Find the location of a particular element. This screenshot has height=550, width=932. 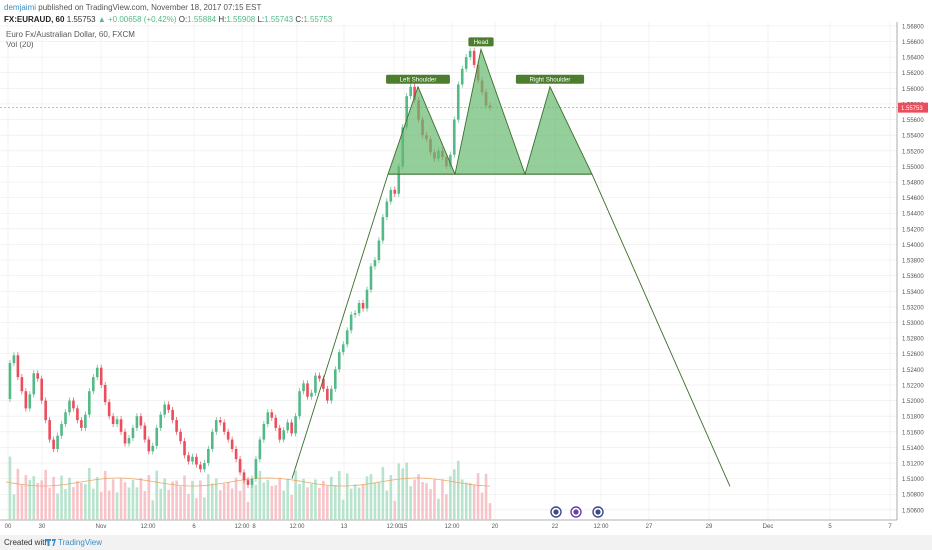

y-tick-label: 1.52000 is located at coordinates (913, 402).